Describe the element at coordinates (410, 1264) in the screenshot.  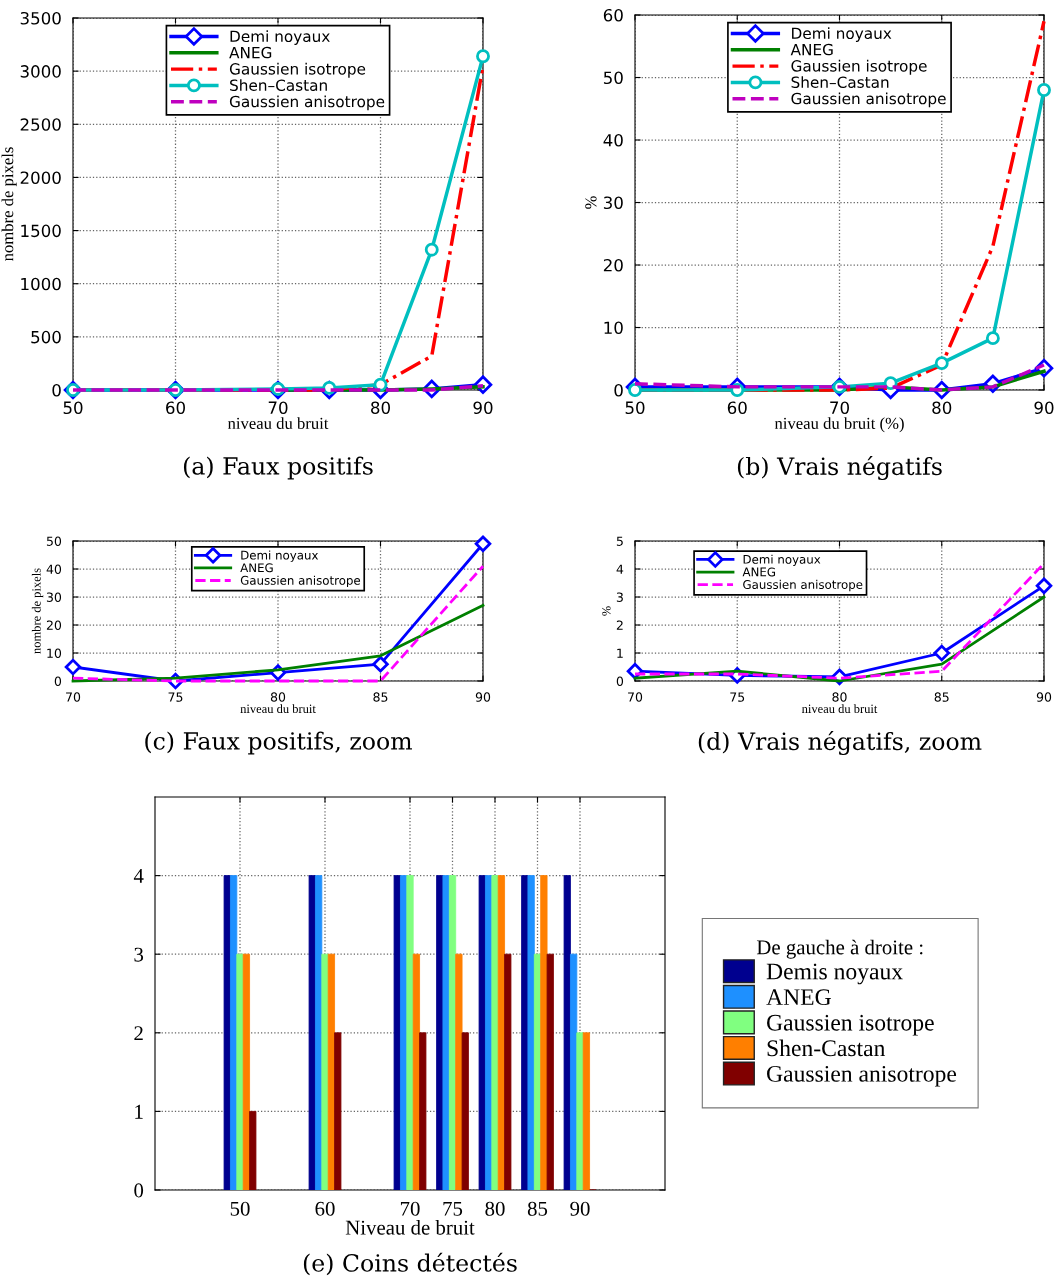
I see `text: (e) Coins détectés` at that location.